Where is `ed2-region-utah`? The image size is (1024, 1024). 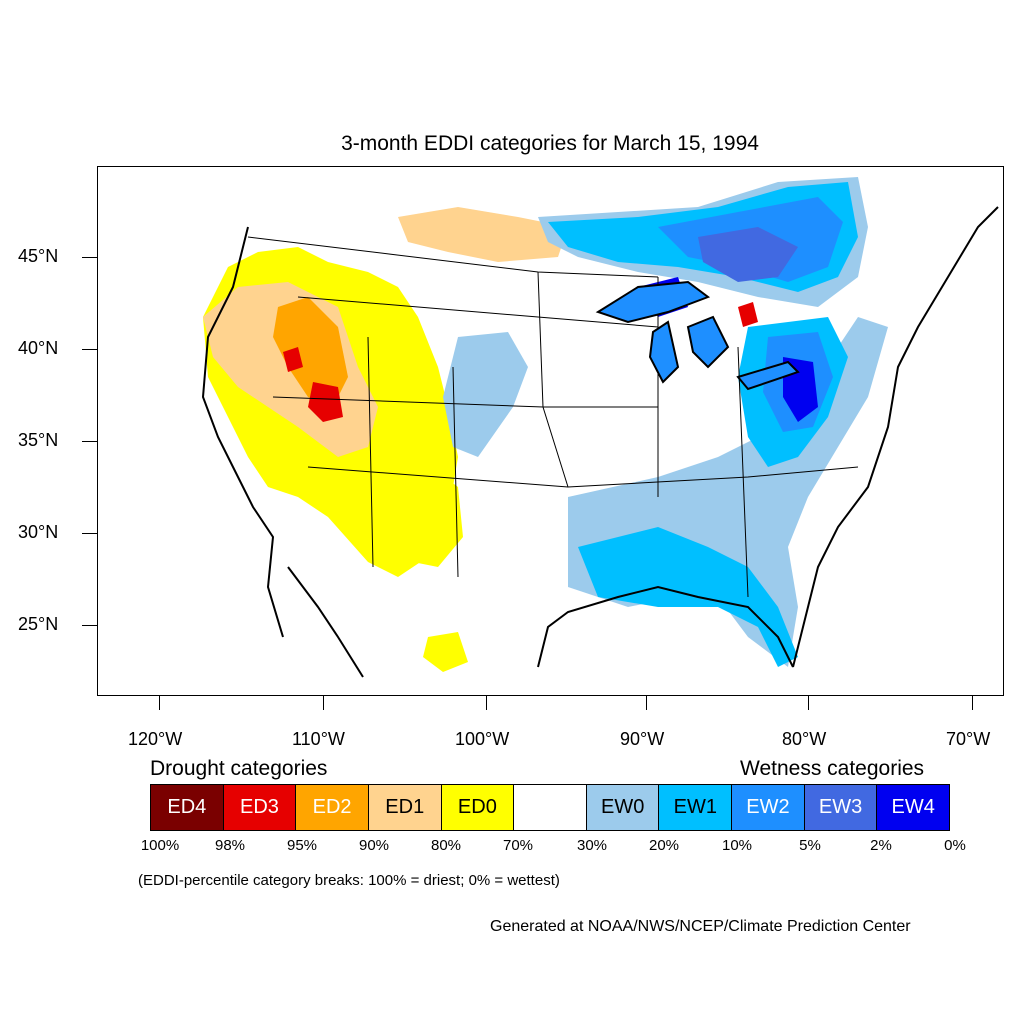
ed2-region-utah is located at coordinates (310, 352).